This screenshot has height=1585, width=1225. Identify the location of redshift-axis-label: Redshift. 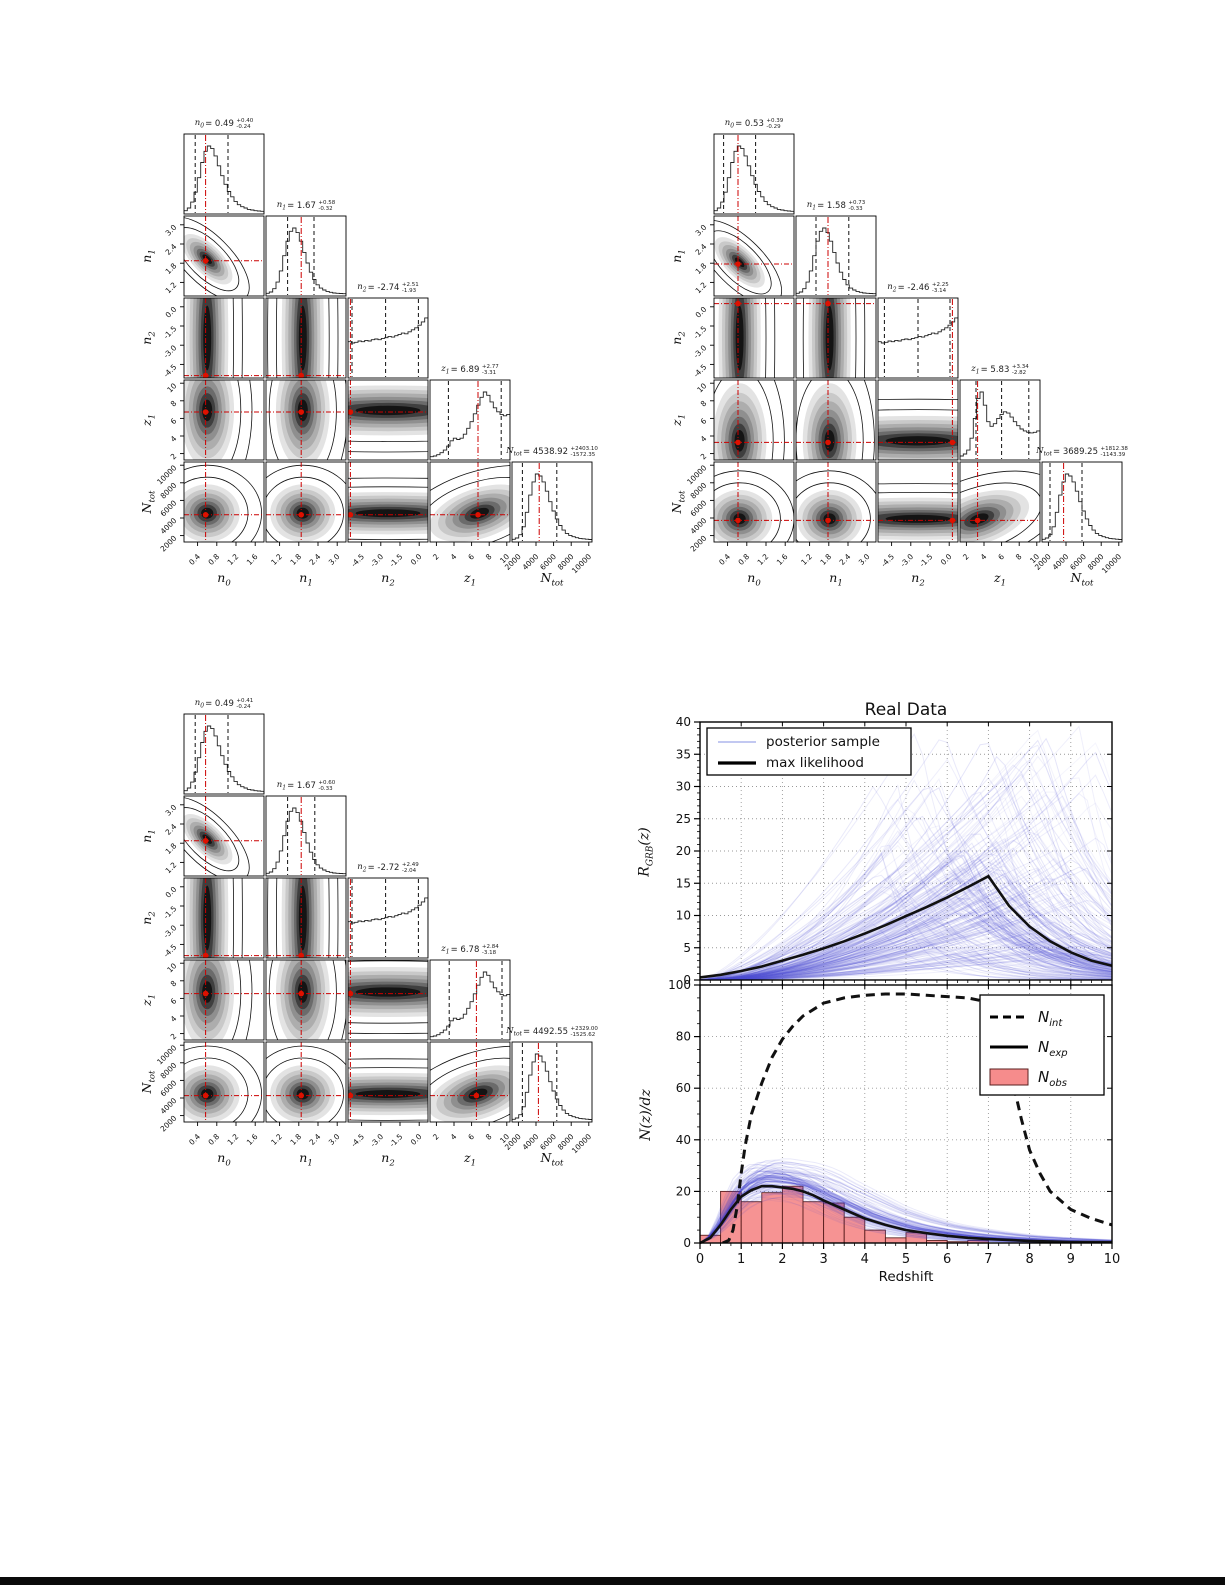
(906, 1277).